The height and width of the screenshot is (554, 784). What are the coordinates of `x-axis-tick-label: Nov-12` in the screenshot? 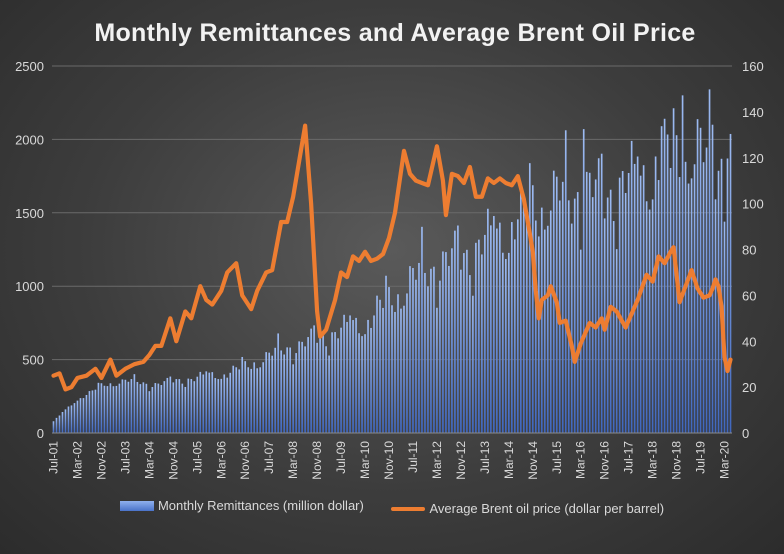 It's located at (461, 460).